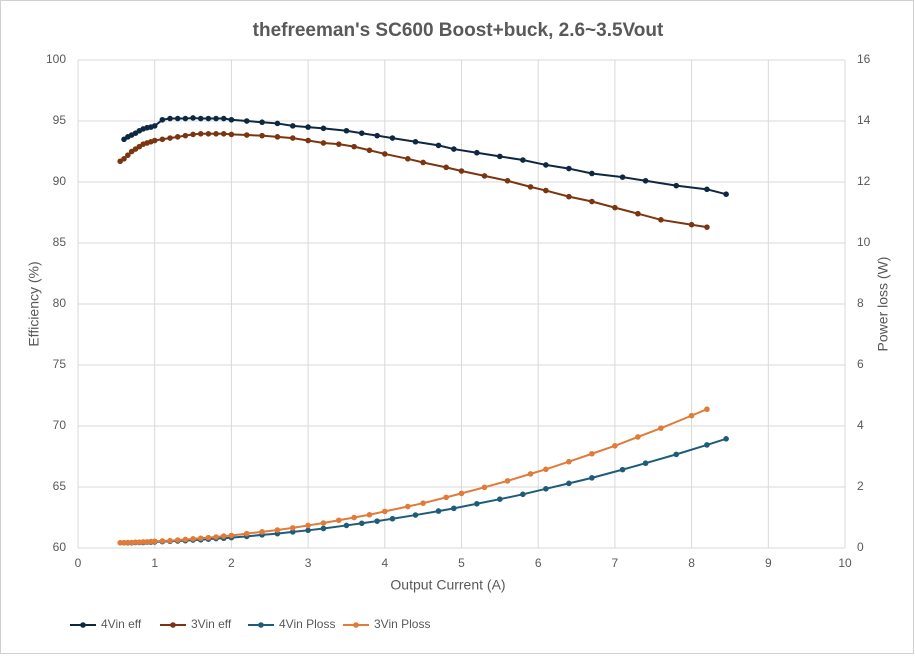 This screenshot has height=660, width=915. I want to click on y-tick-label: 80, so click(60, 303).